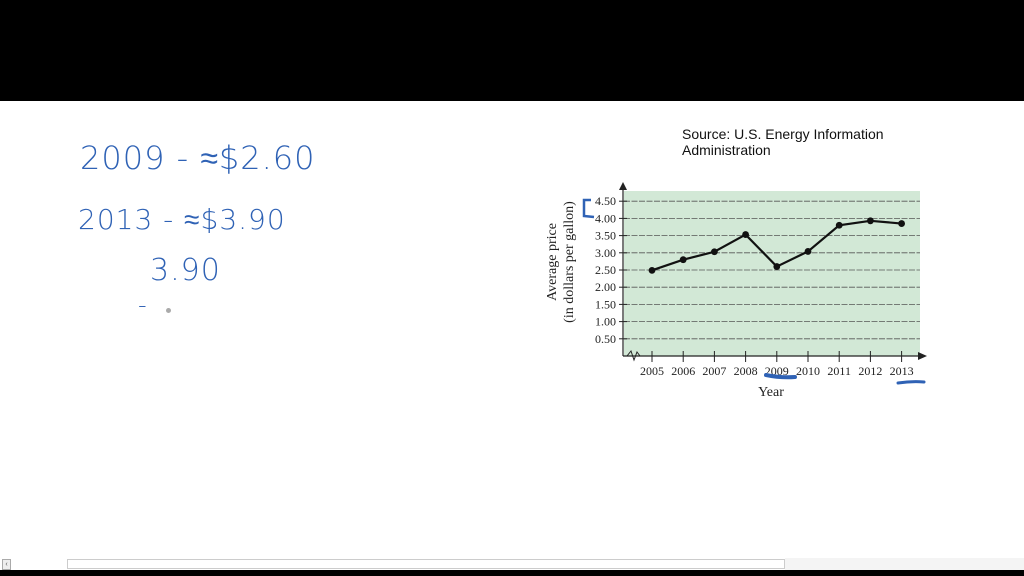 This screenshot has width=1024, height=576. Describe the element at coordinates (605, 218) in the screenshot. I see `y-tick-label: 4.00` at that location.